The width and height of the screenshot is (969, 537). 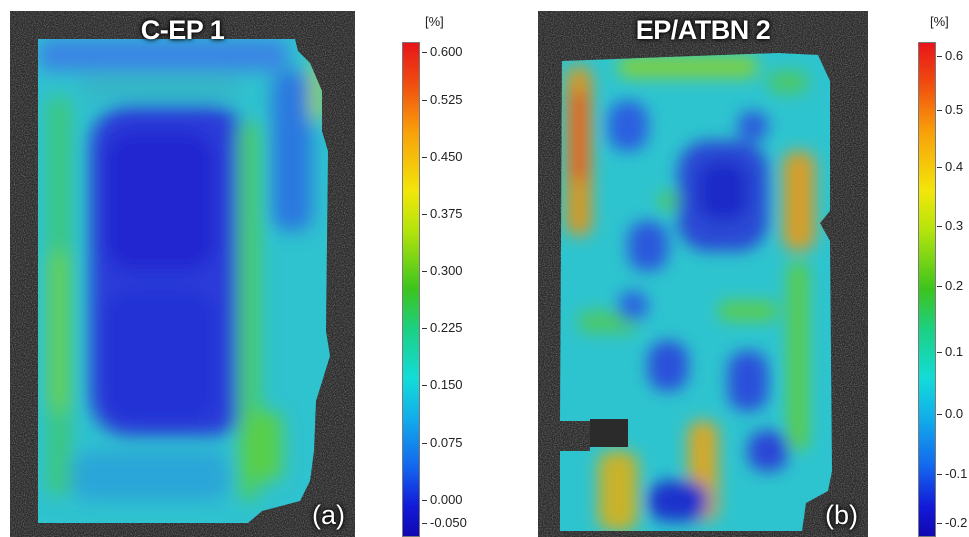 I want to click on panel-label: (b), so click(x=841, y=515).